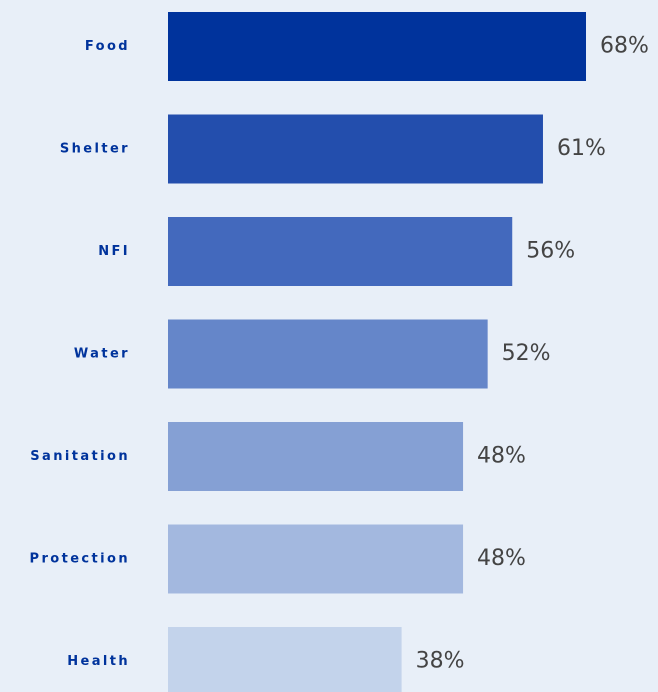  What do you see at coordinates (377, 46) in the screenshot?
I see `bar-food` at bounding box center [377, 46].